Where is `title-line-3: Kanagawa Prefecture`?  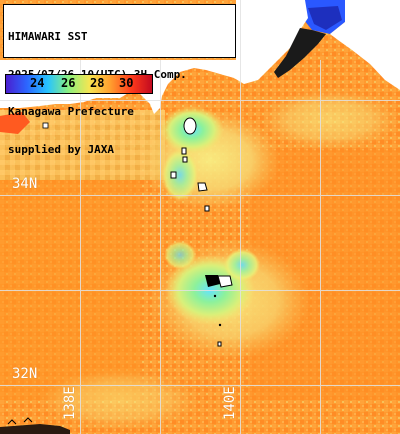 title-line-3: Kanagawa Prefecture is located at coordinates (71, 111).